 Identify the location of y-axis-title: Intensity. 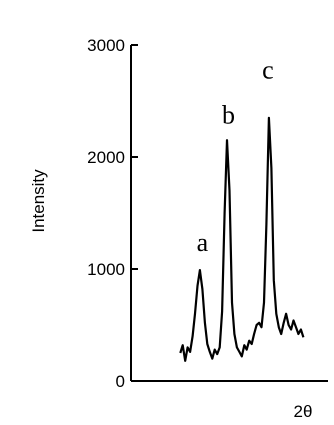
(38, 201).